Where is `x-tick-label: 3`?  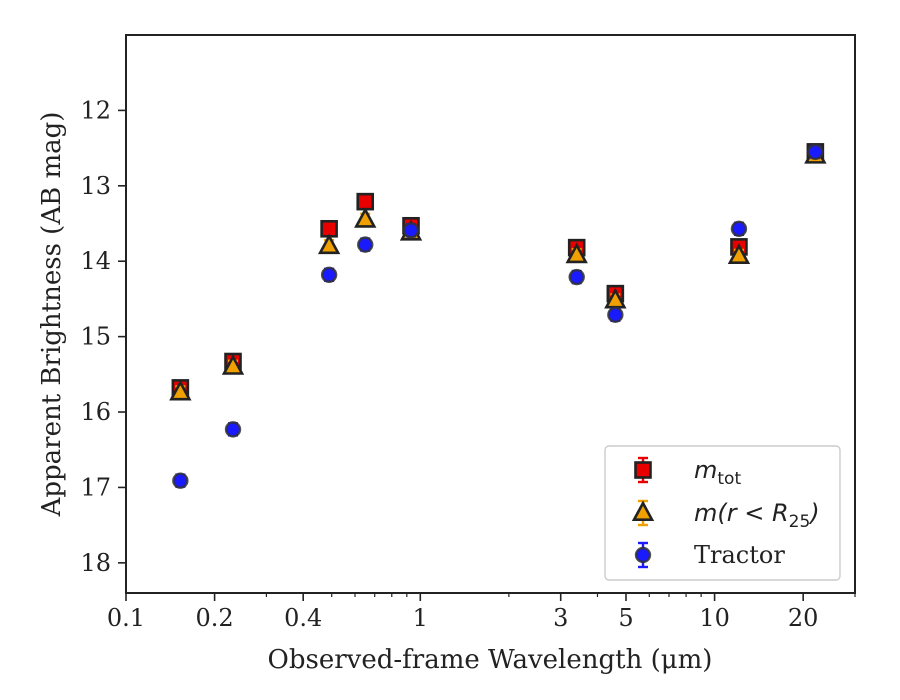
x-tick-label: 3 is located at coordinates (560, 618).